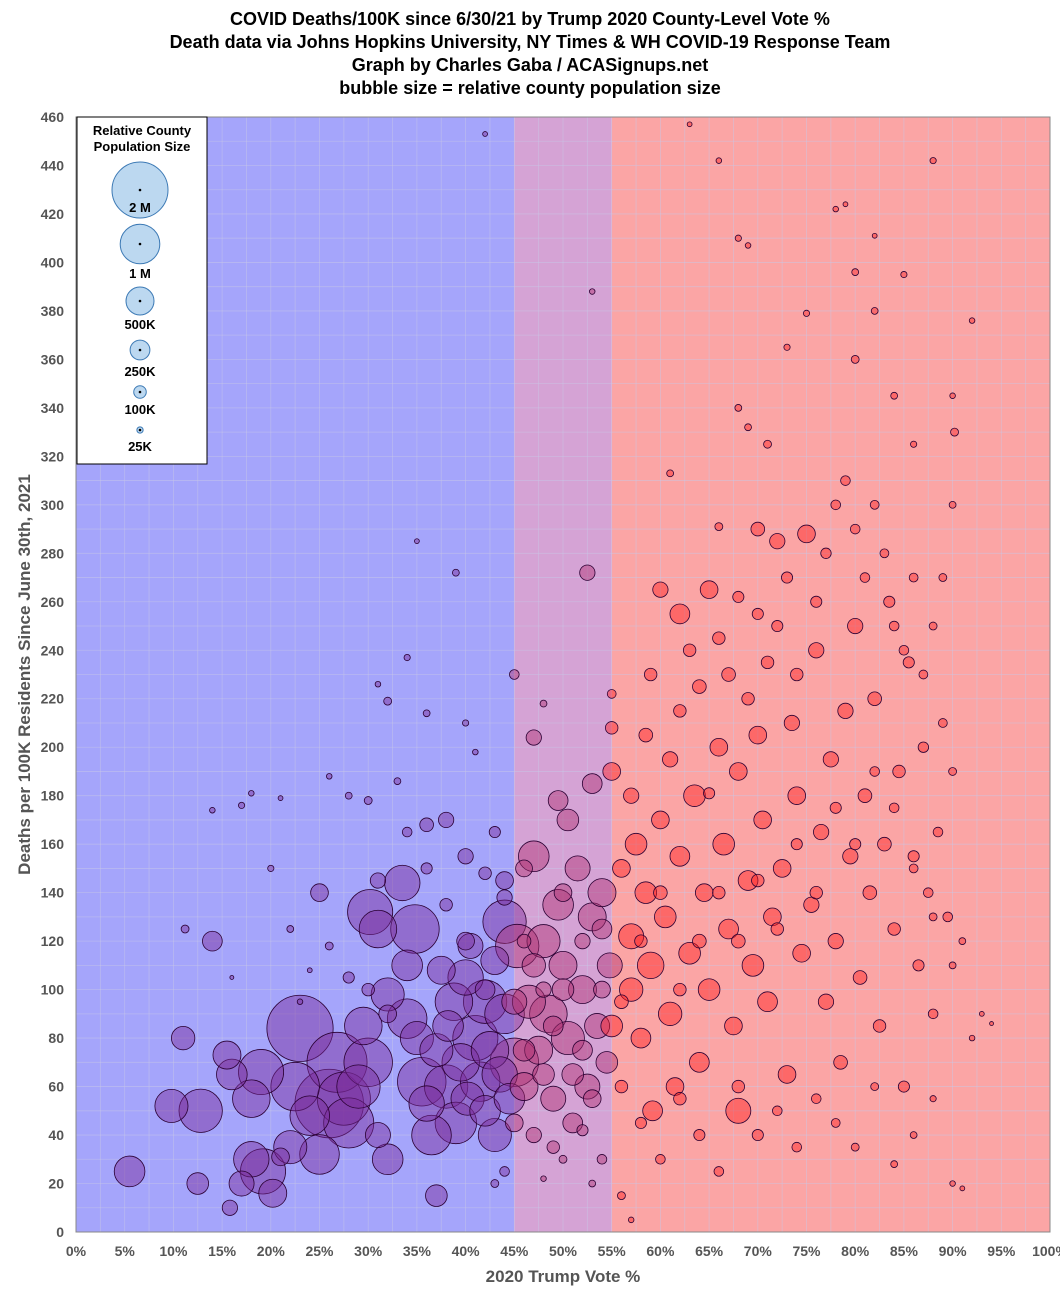  Describe the element at coordinates (140, 371) in the screenshot. I see `legend-label: 250K` at that location.